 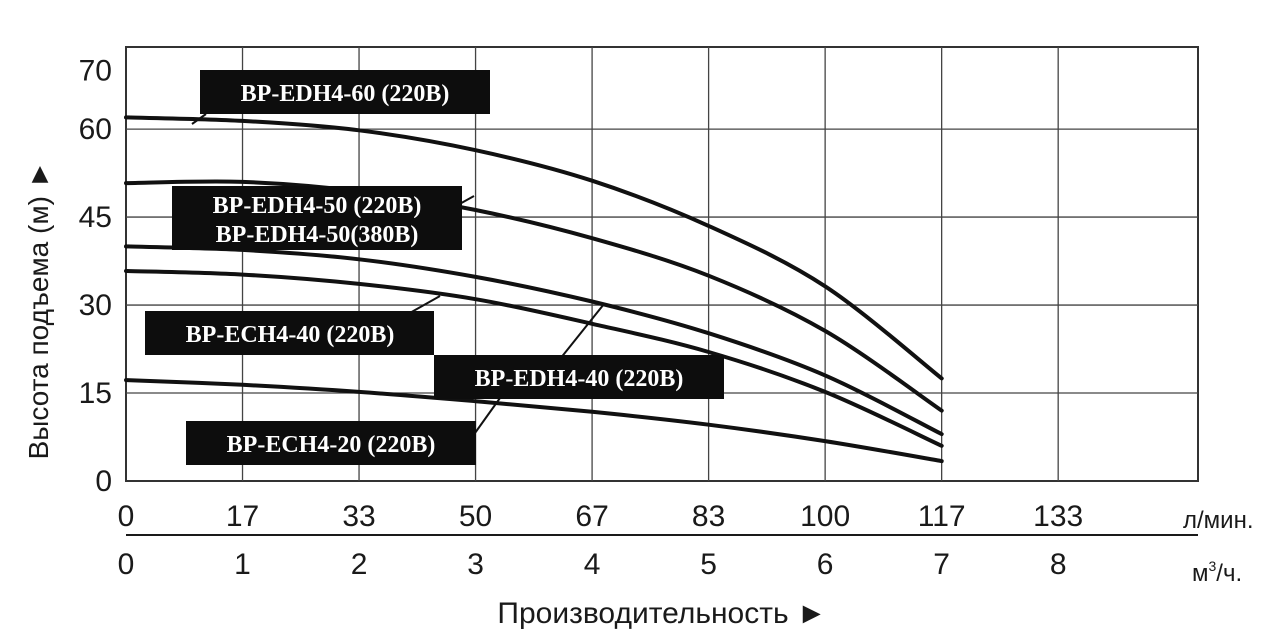 I want to click on x-tick-label-lpm: 67, so click(x=591, y=516).